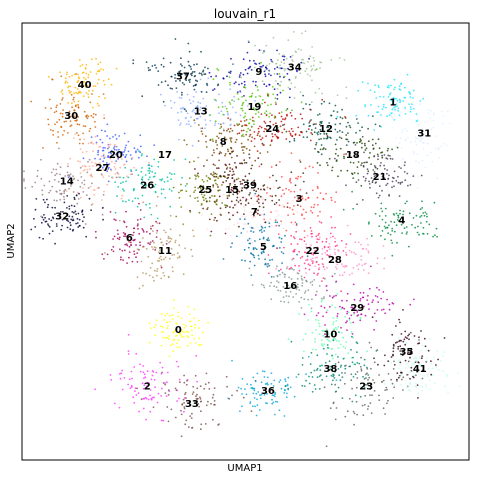  What do you see at coordinates (205, 190) in the screenshot?
I see `cluster-label-25: 25` at bounding box center [205, 190].